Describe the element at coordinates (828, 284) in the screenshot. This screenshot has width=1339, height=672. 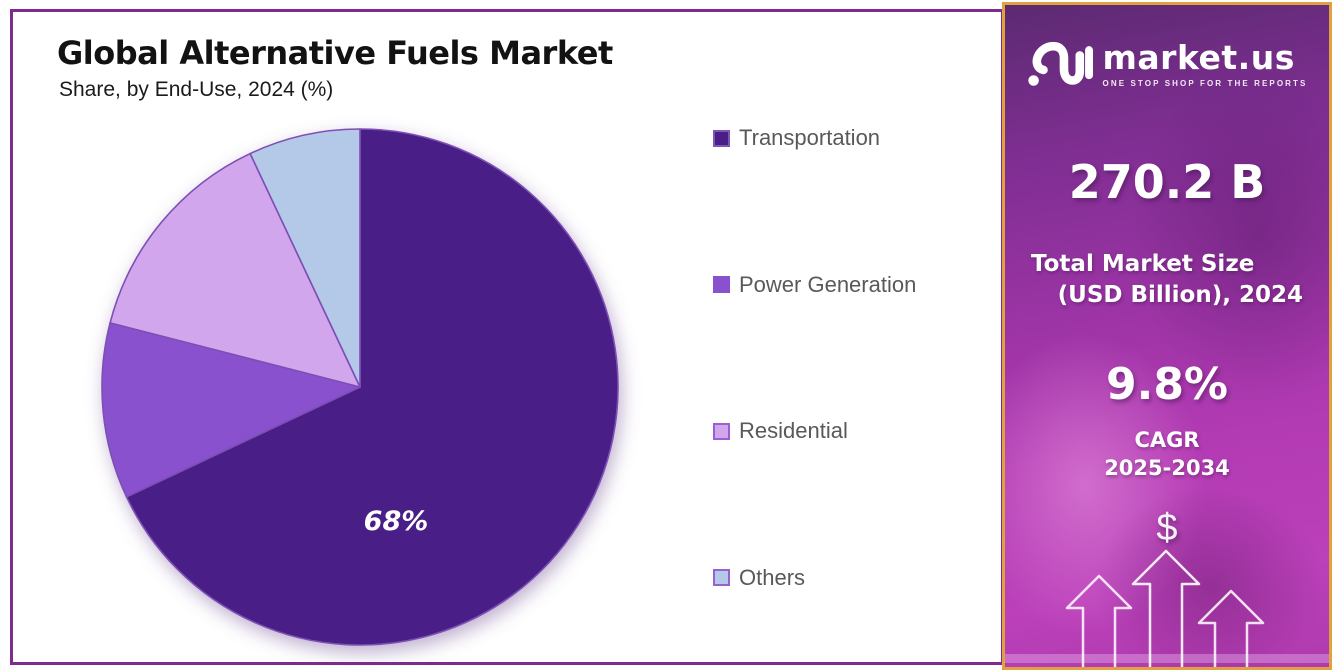
I see `legend-label: Power Generation` at that location.